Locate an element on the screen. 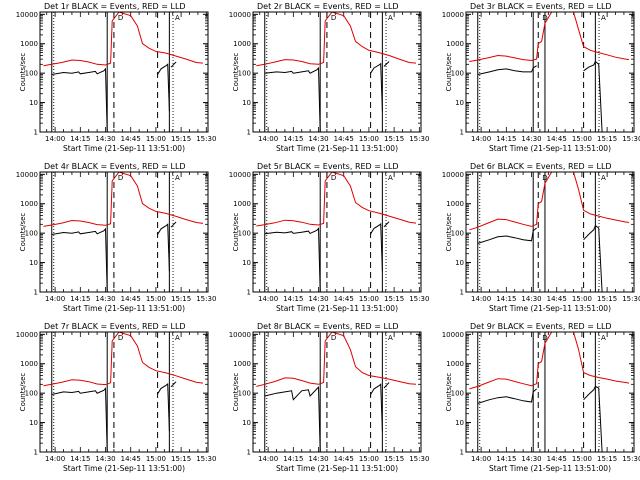 The image size is (640, 480). panel-title: Det 1r BLACK = Events, RED = LLD is located at coordinates (115, 6).